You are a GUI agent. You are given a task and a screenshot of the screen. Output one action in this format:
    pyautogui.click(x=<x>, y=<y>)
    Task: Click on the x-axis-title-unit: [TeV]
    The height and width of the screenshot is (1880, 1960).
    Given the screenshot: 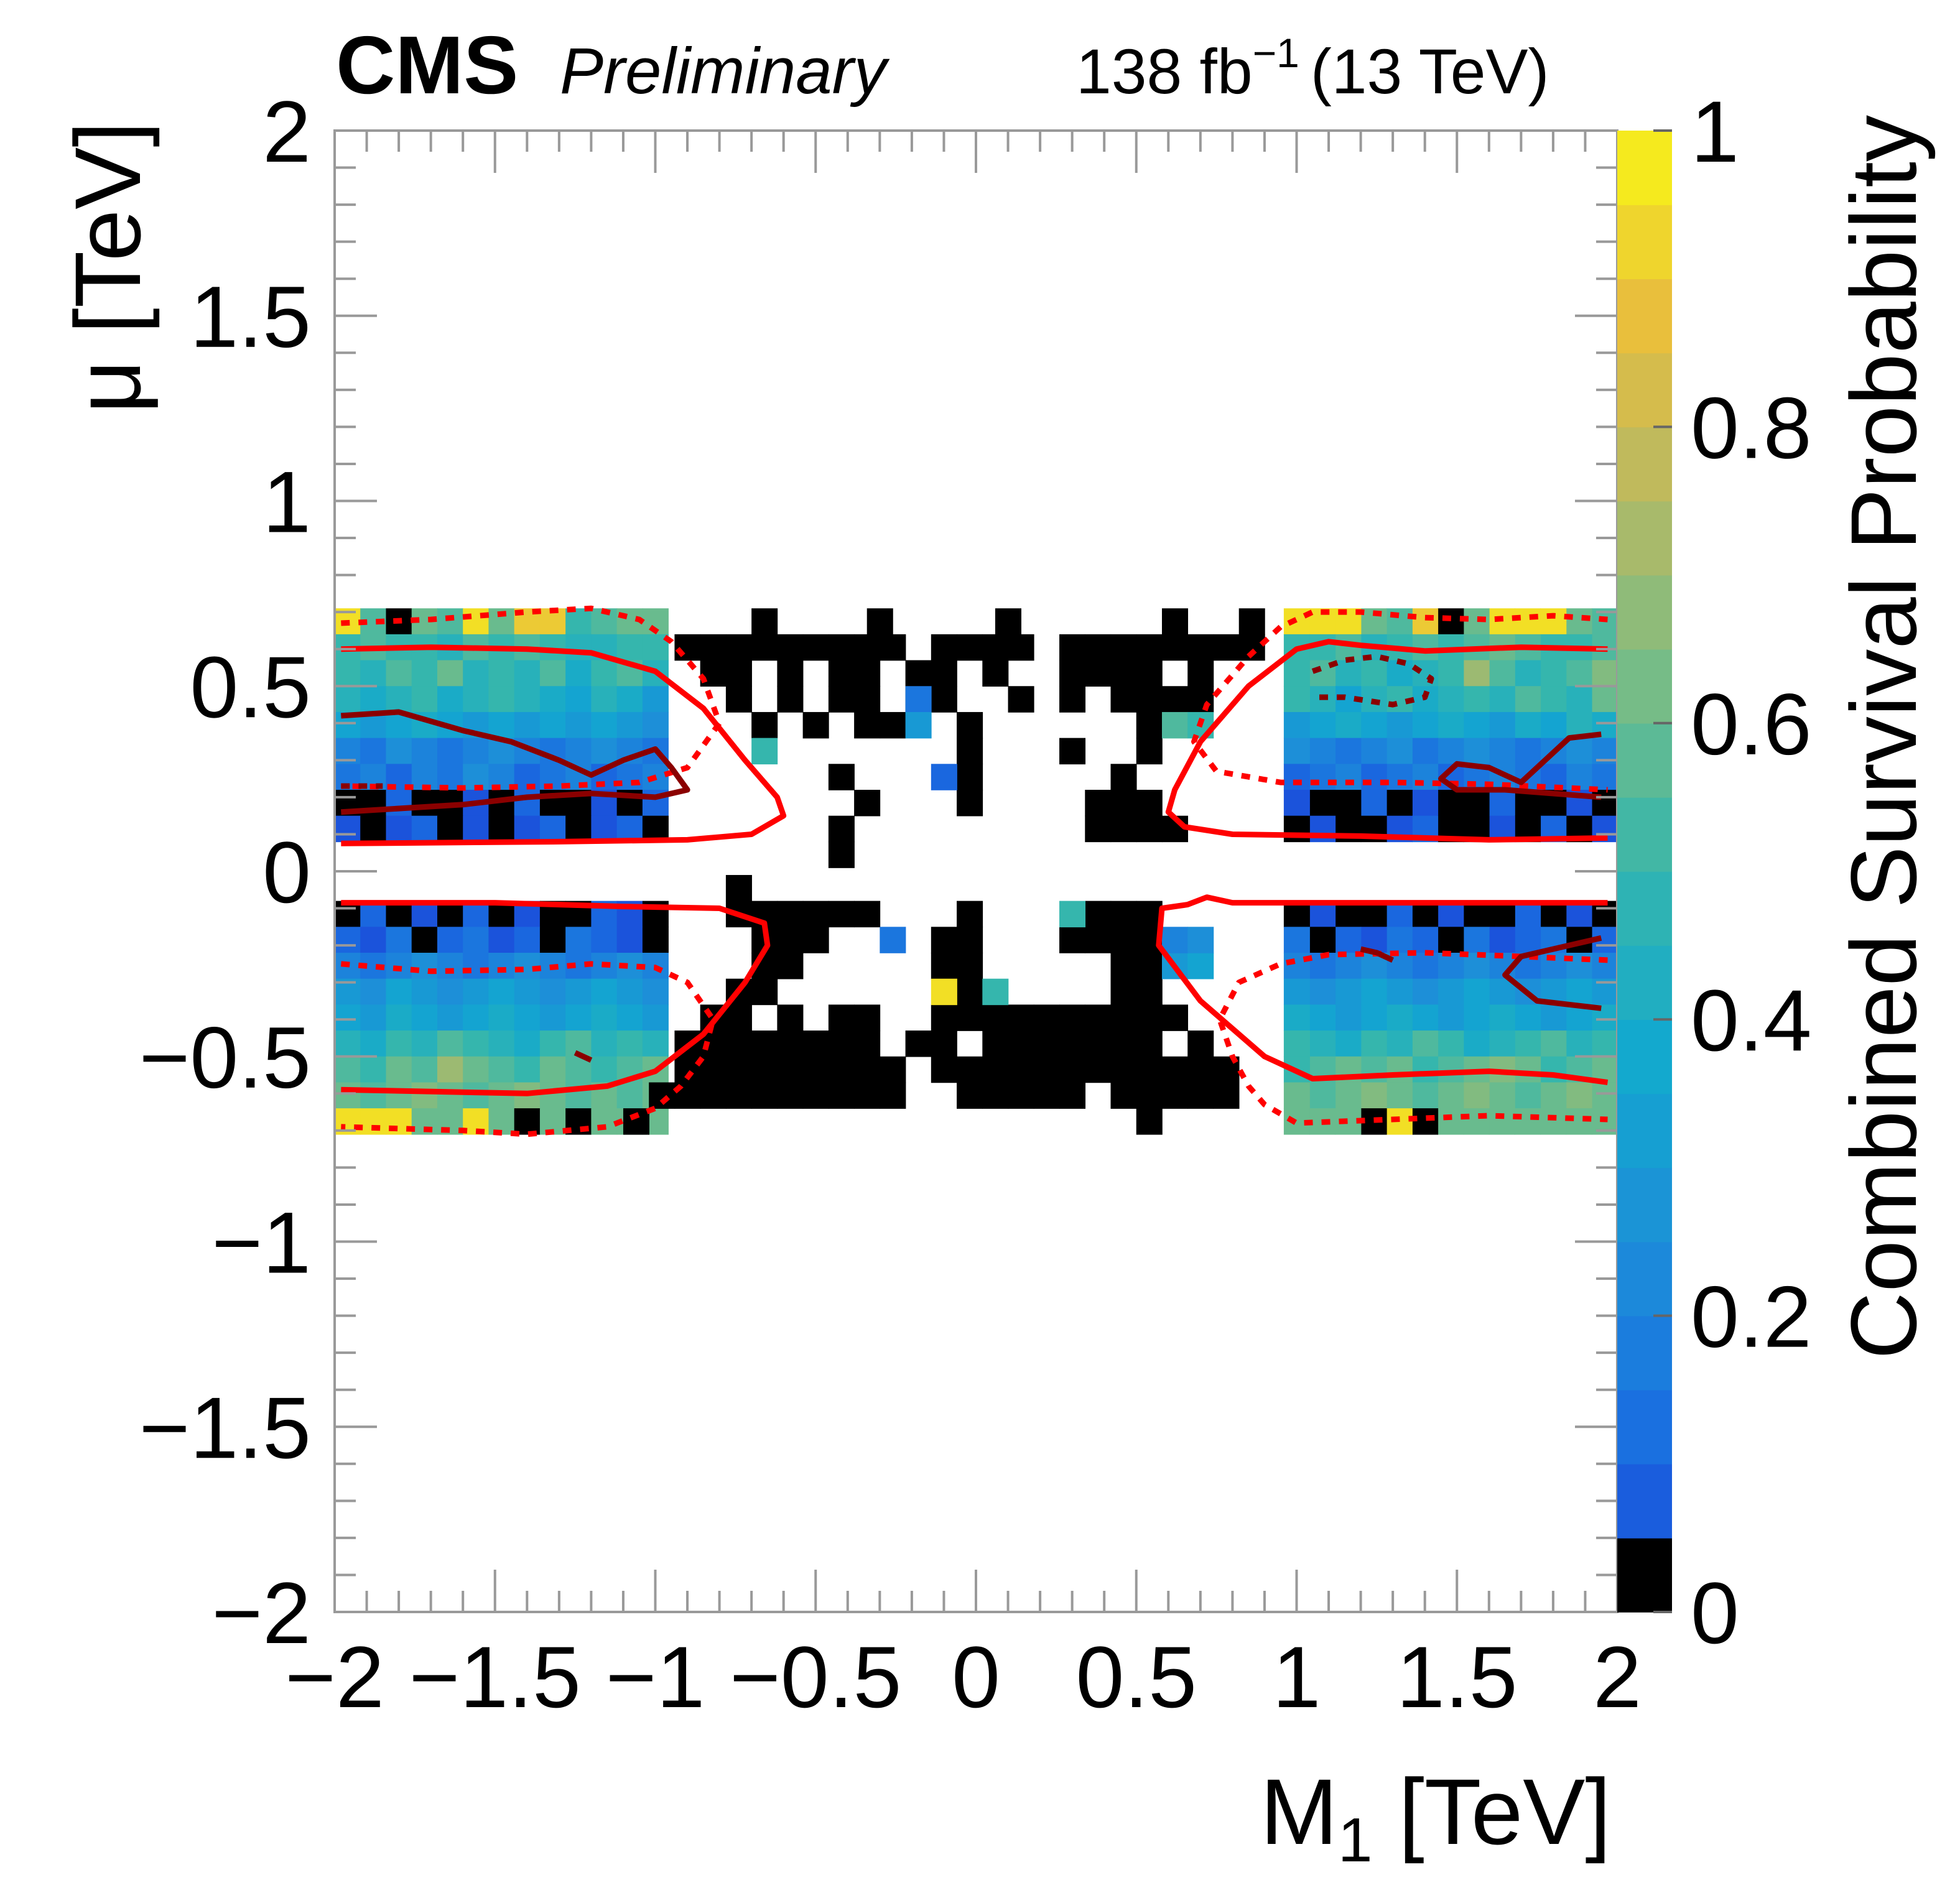 What is the action you would take?
    pyautogui.click(x=1492, y=1811)
    